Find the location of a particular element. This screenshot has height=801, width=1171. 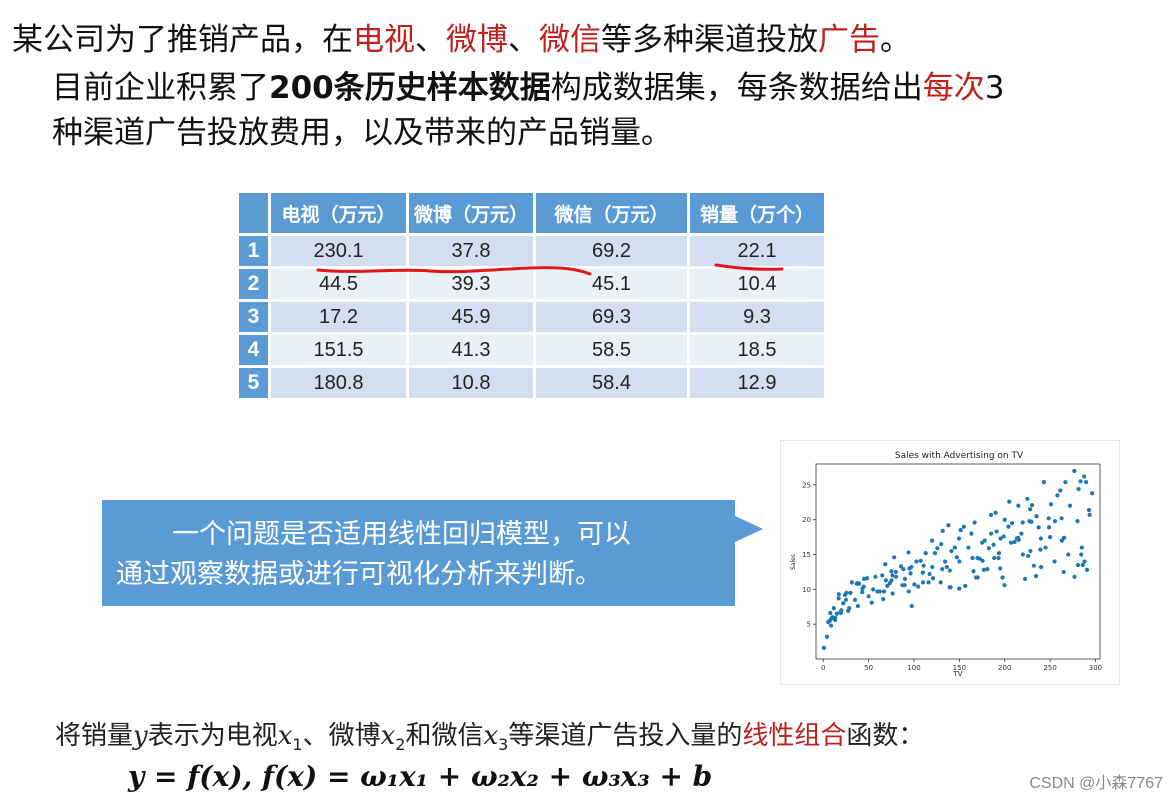

cell-wechat: 69.2 is located at coordinates (611, 251).